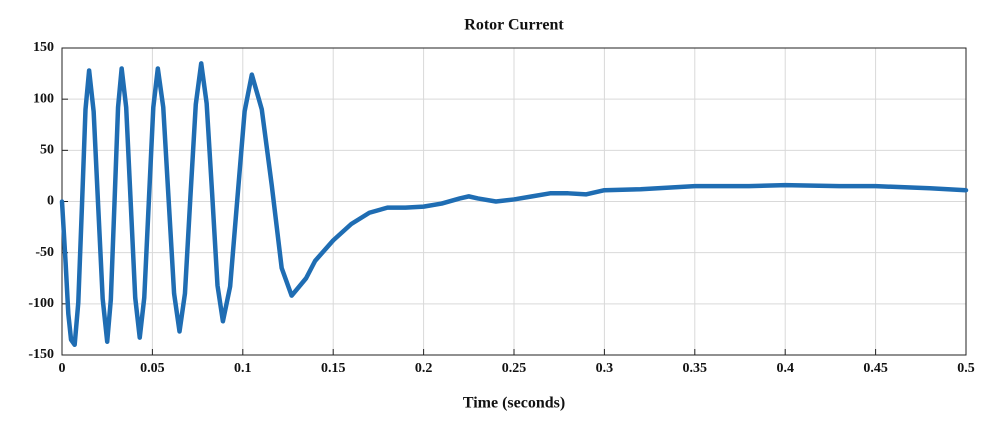 The image size is (1005, 441). What do you see at coordinates (243, 368) in the screenshot?
I see `x-tick-label: 0.1` at bounding box center [243, 368].